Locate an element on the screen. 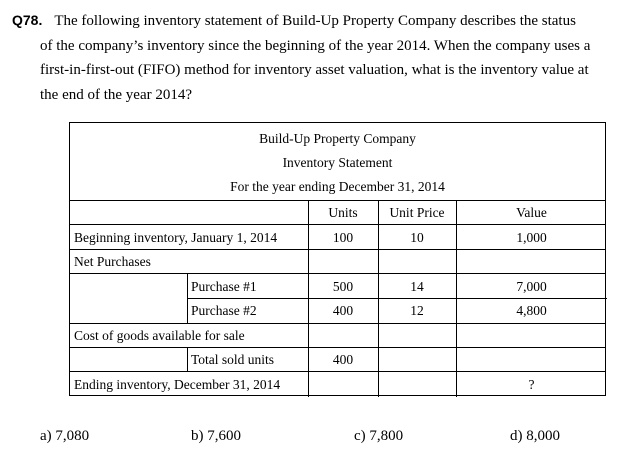 Image resolution: width=640 pixels, height=473 pixels. purchase1-unit-price: 14 is located at coordinates (417, 286).